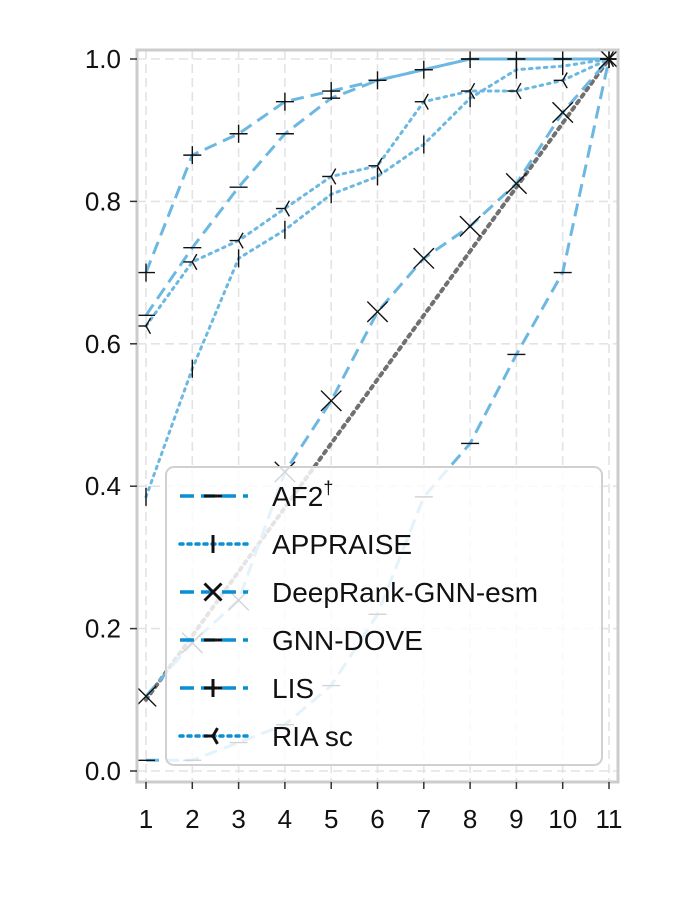  Describe the element at coordinates (213, 688) in the screenshot. I see `legend-marker-lis` at that location.